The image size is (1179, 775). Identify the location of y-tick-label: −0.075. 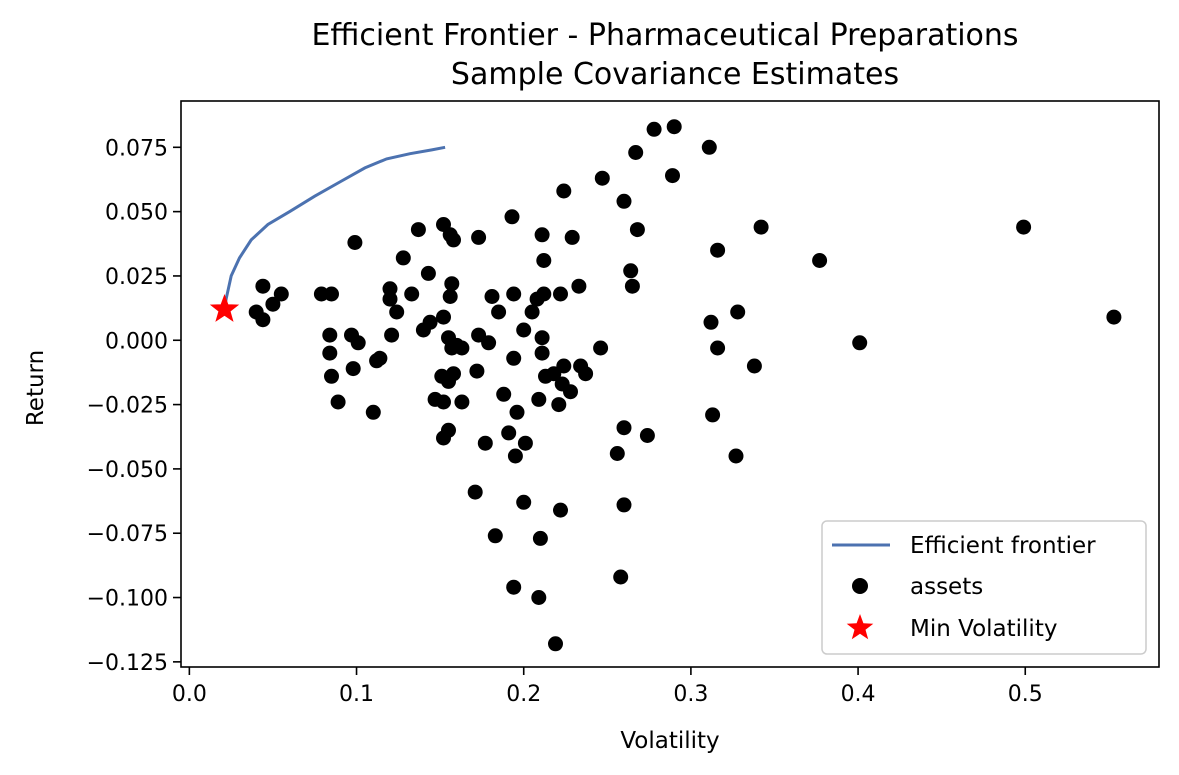
(127, 534).